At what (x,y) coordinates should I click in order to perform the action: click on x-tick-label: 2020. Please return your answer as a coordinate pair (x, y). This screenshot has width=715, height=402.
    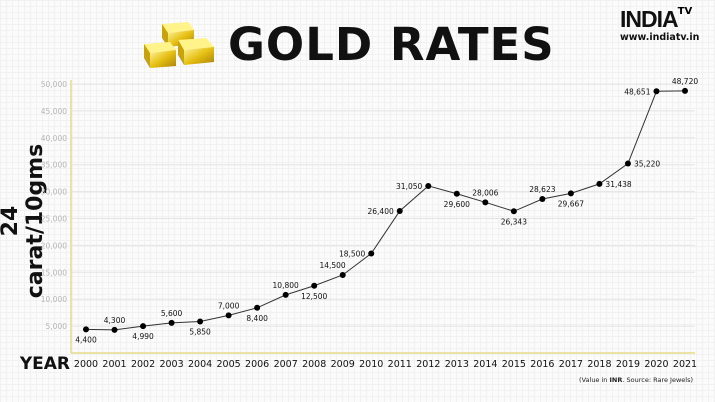
    Looking at the image, I should click on (656, 364).